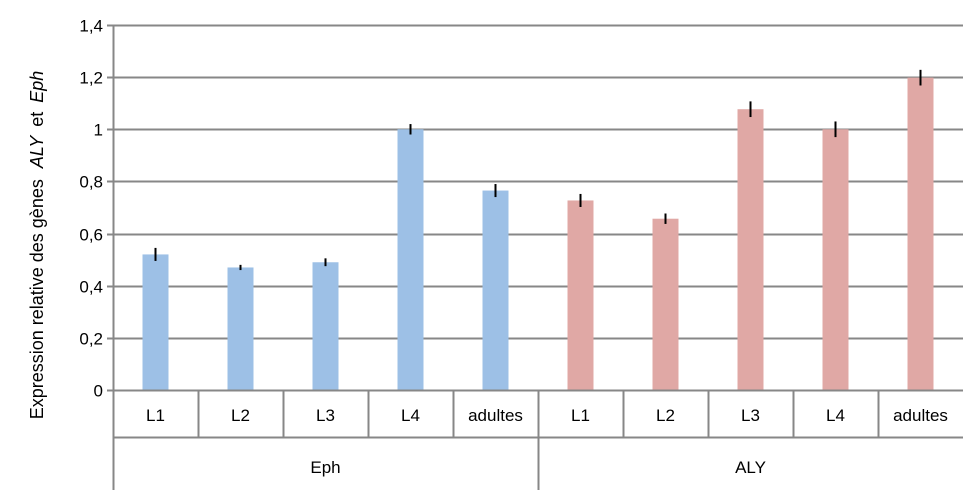 The height and width of the screenshot is (490, 964). What do you see at coordinates (91, 78) in the screenshot?
I see `y-tick-label: 1,2` at bounding box center [91, 78].